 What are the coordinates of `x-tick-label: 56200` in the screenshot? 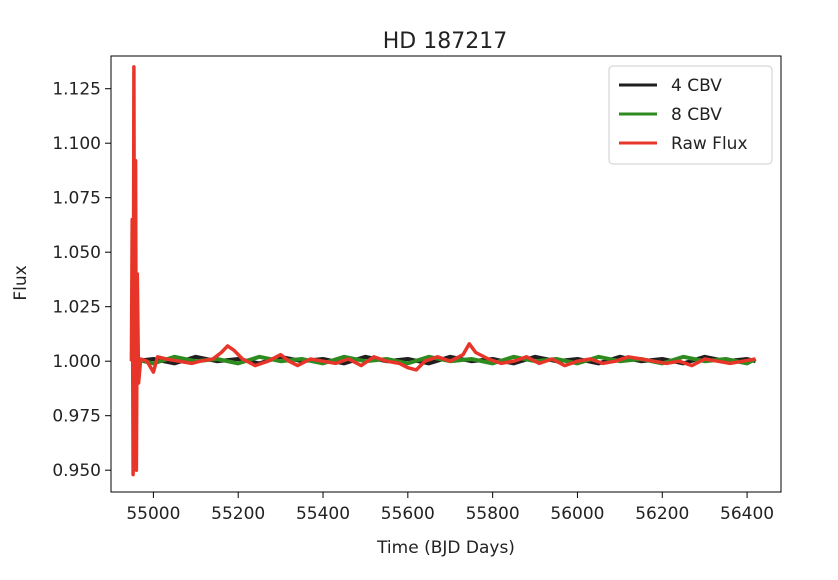 It's located at (662, 514).